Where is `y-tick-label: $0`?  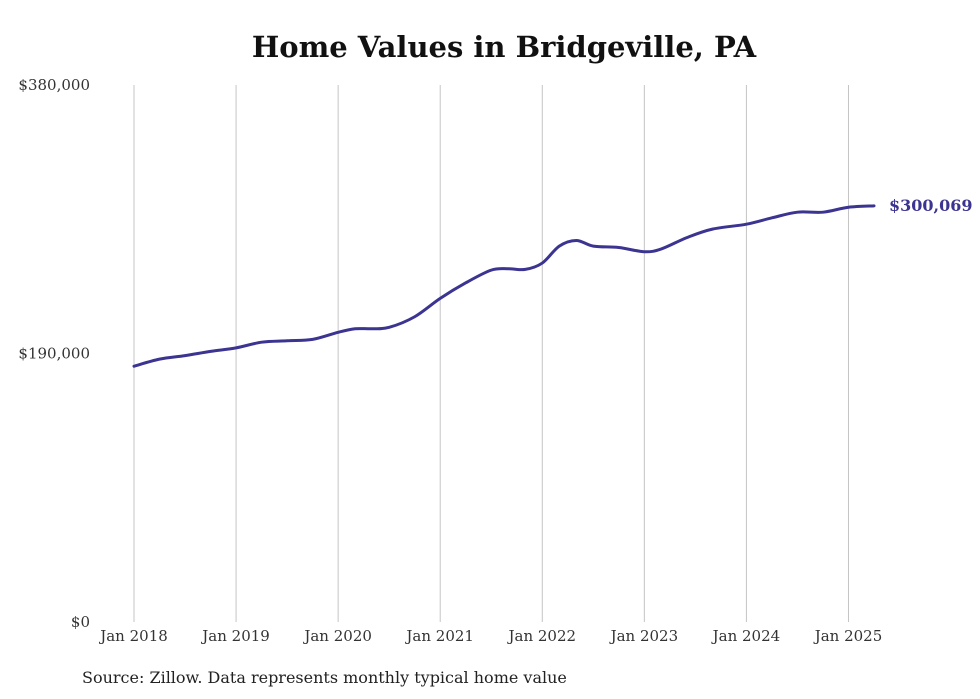
y-tick-label: $0 is located at coordinates (80, 622).